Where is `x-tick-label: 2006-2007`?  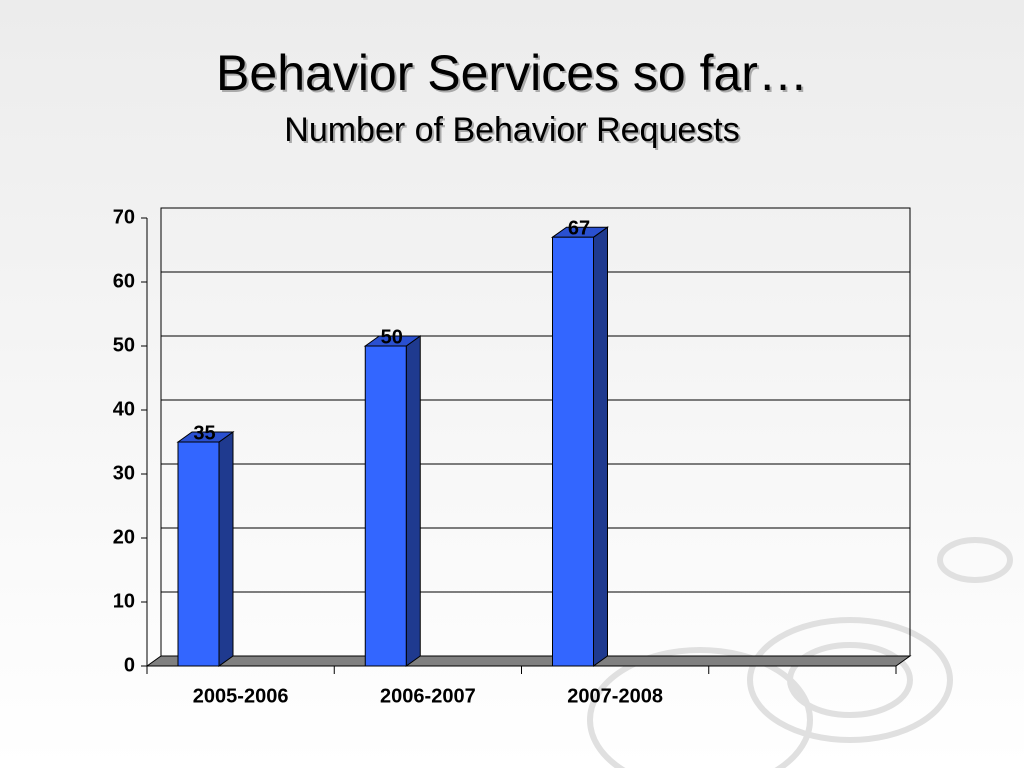 x-tick-label: 2006-2007 is located at coordinates (428, 696).